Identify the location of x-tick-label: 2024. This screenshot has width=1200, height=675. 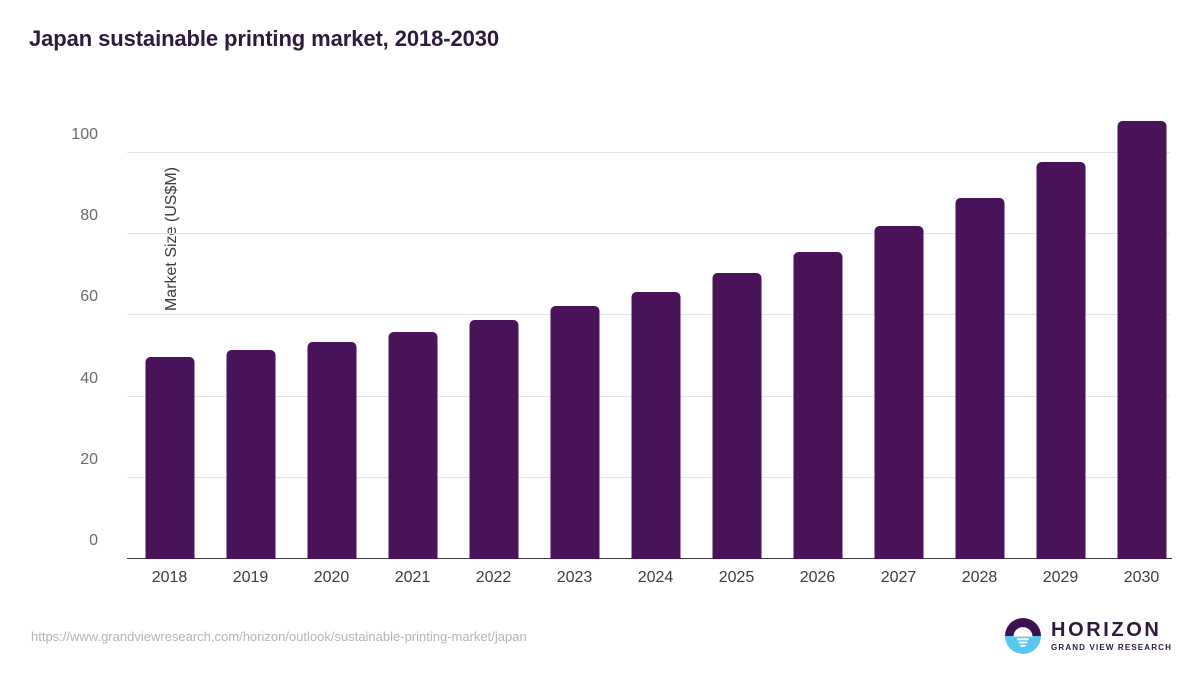
(655, 577).